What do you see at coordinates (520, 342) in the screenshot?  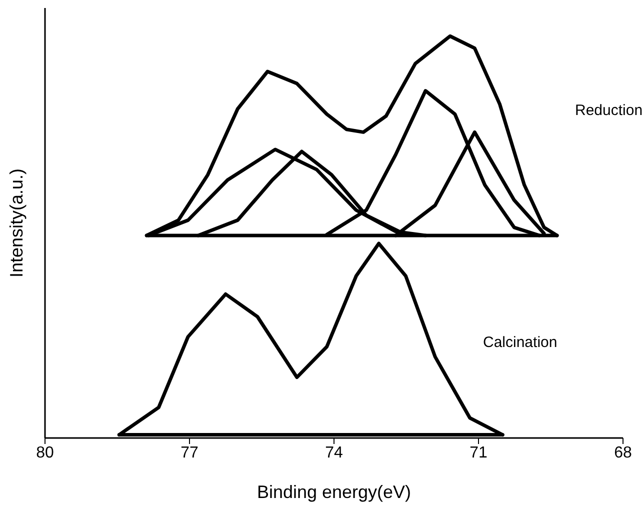 I see `annotation: Calcination` at bounding box center [520, 342].